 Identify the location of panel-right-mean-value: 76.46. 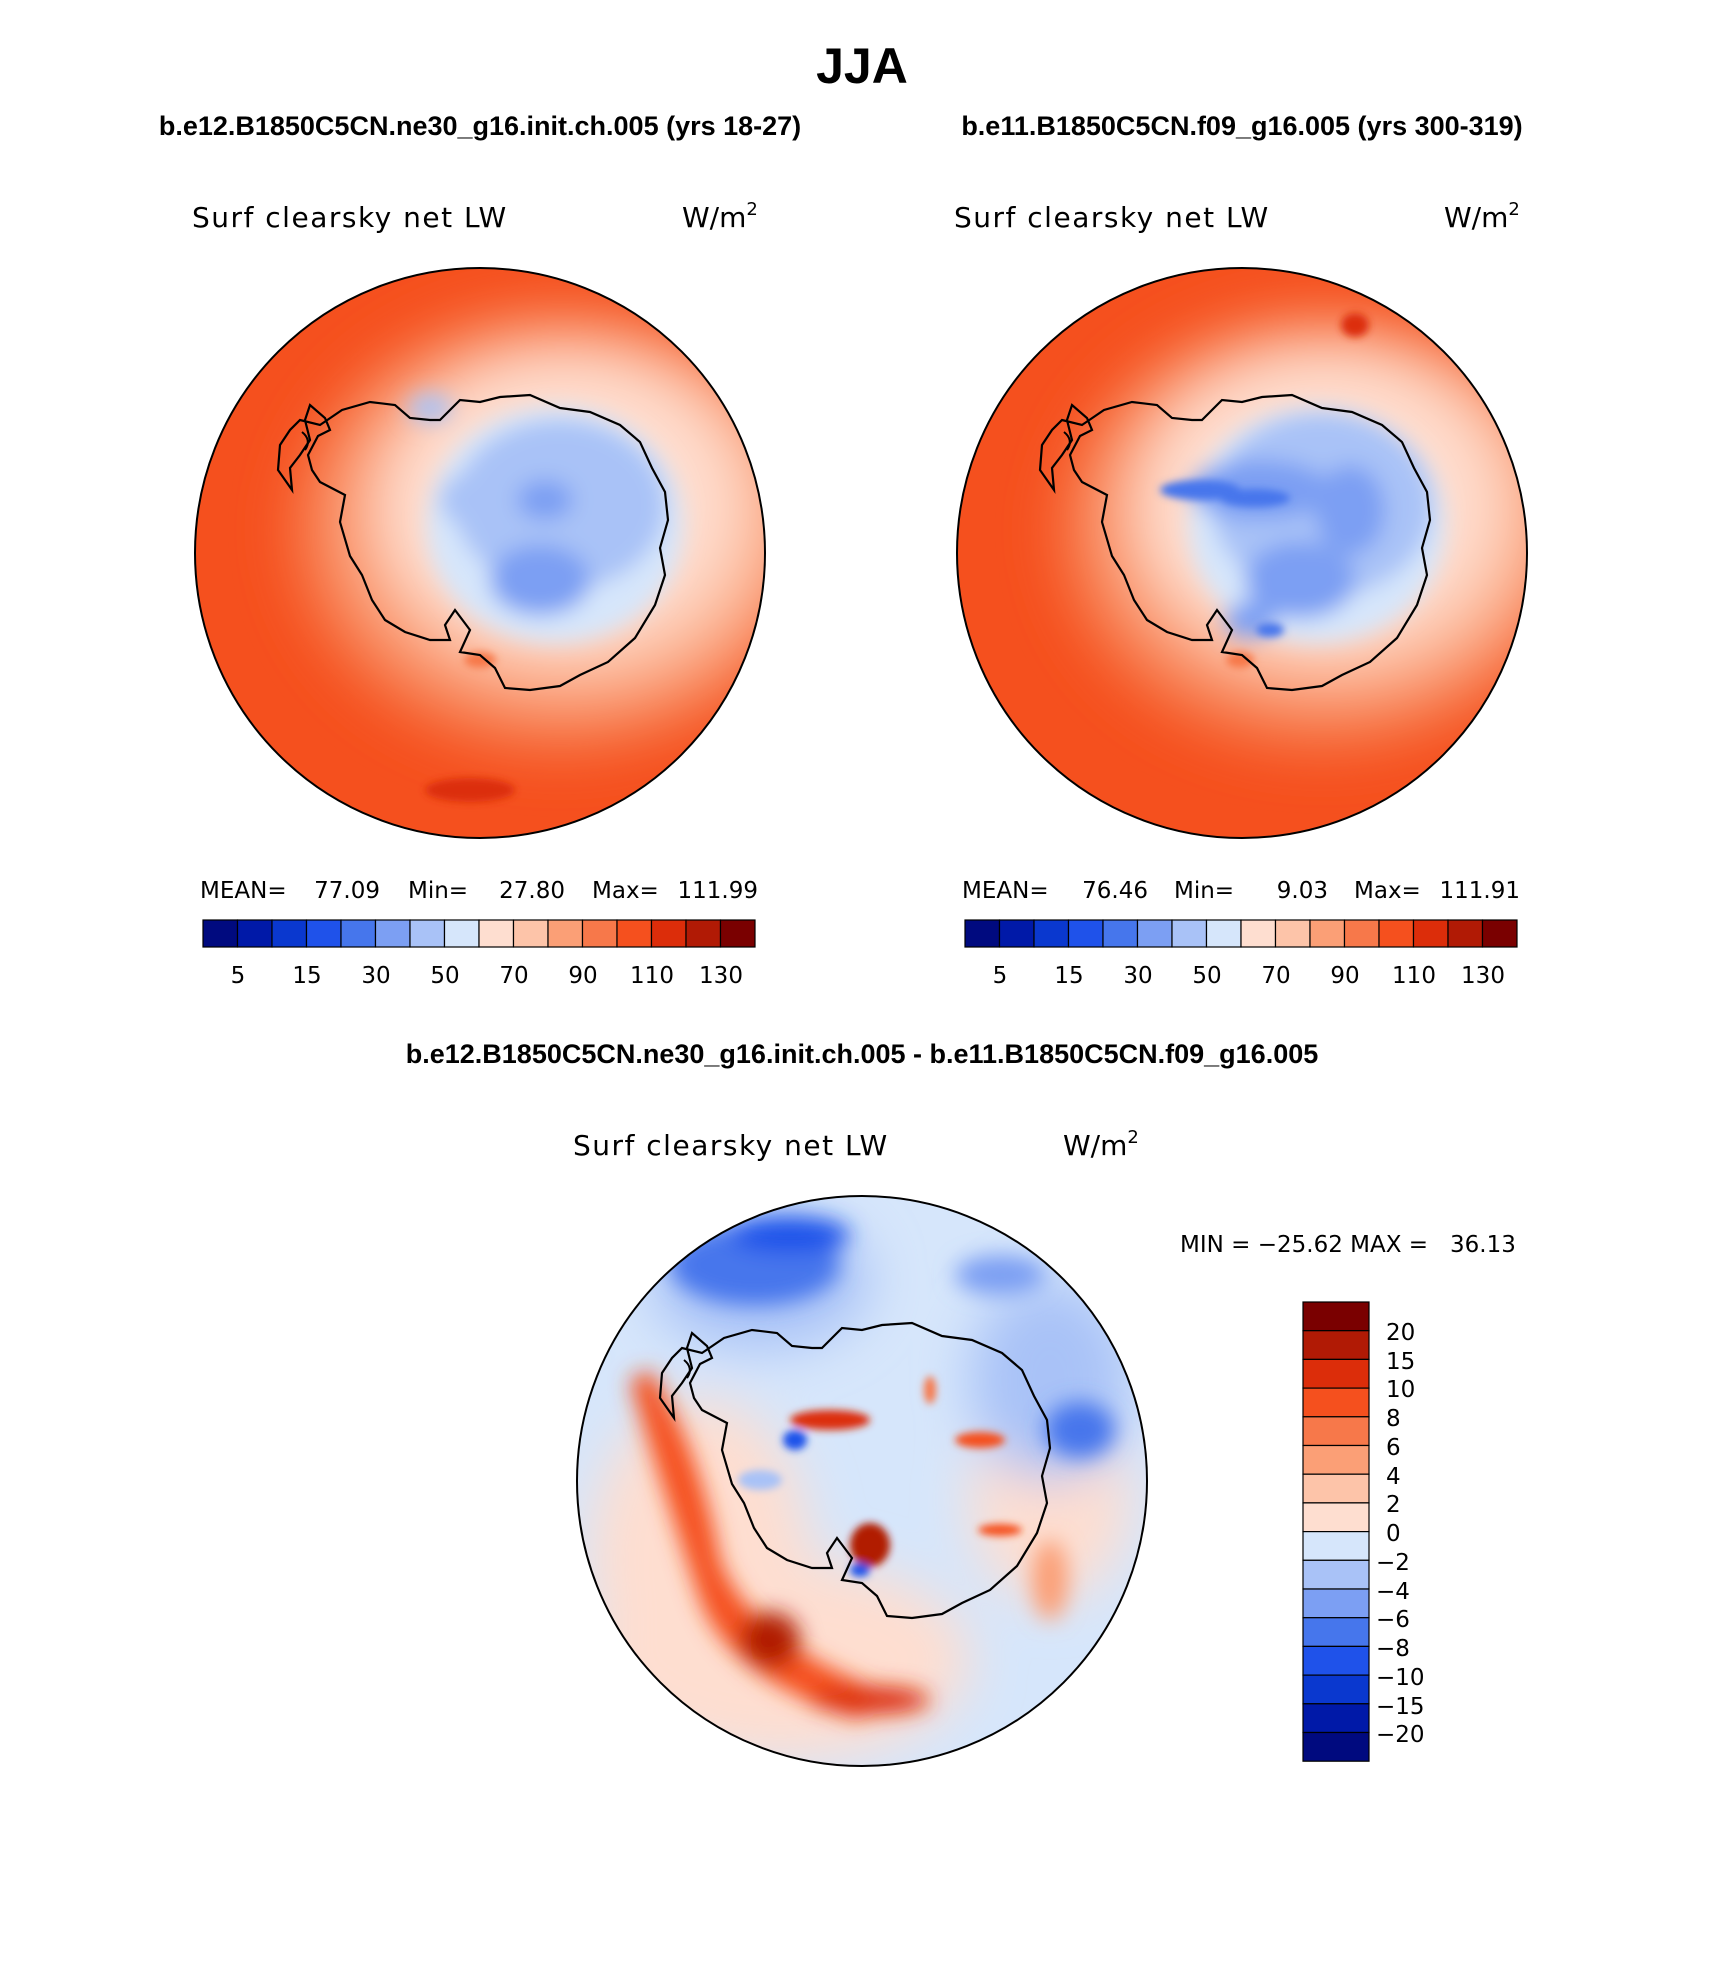
(1115, 891).